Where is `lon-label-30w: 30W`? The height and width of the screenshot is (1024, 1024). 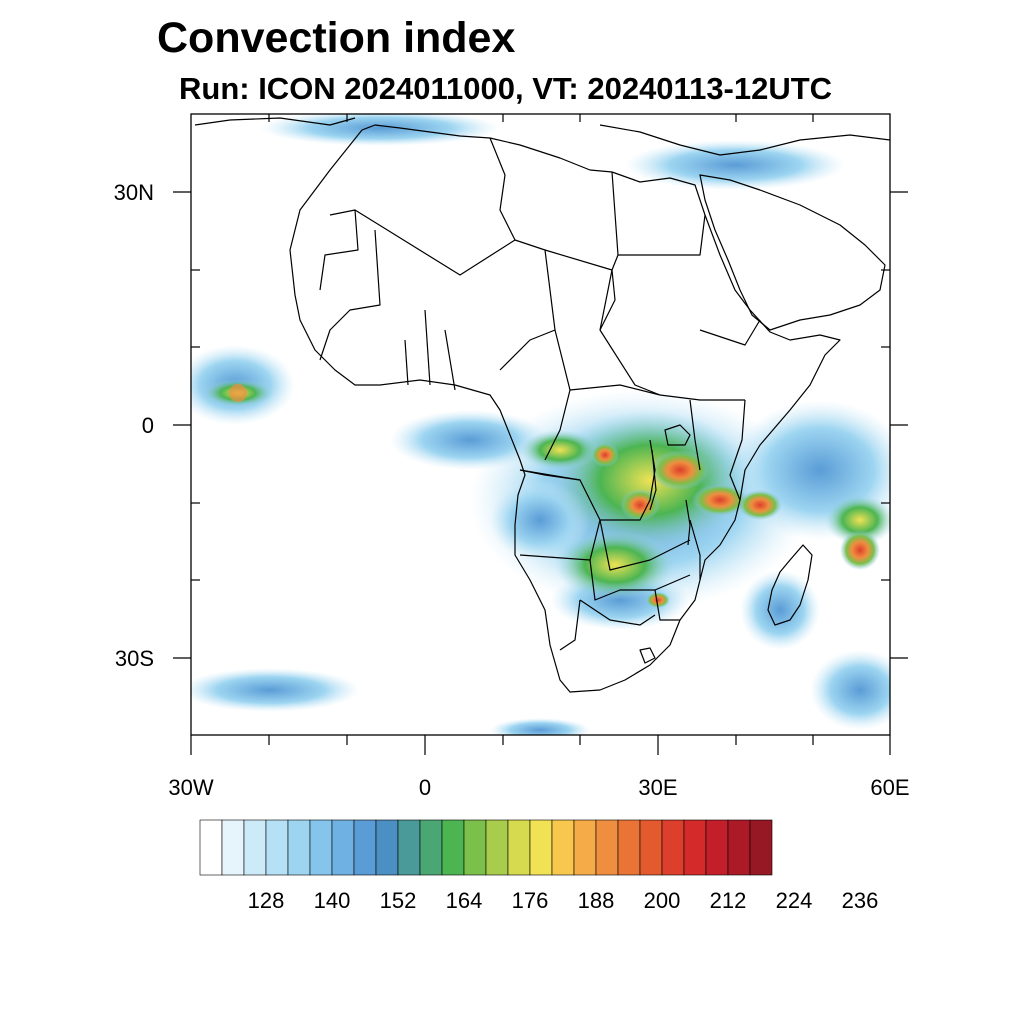 lon-label-30w: 30W is located at coordinates (191, 787).